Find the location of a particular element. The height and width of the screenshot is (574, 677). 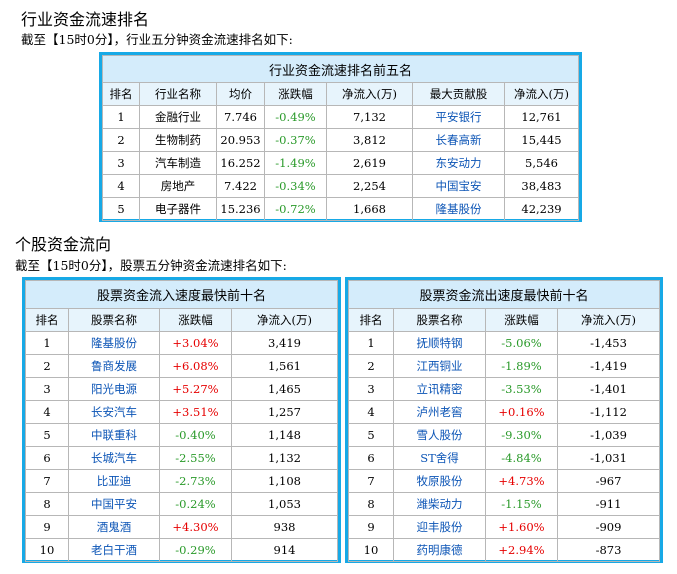

rank-cell: 8 is located at coordinates (371, 504).